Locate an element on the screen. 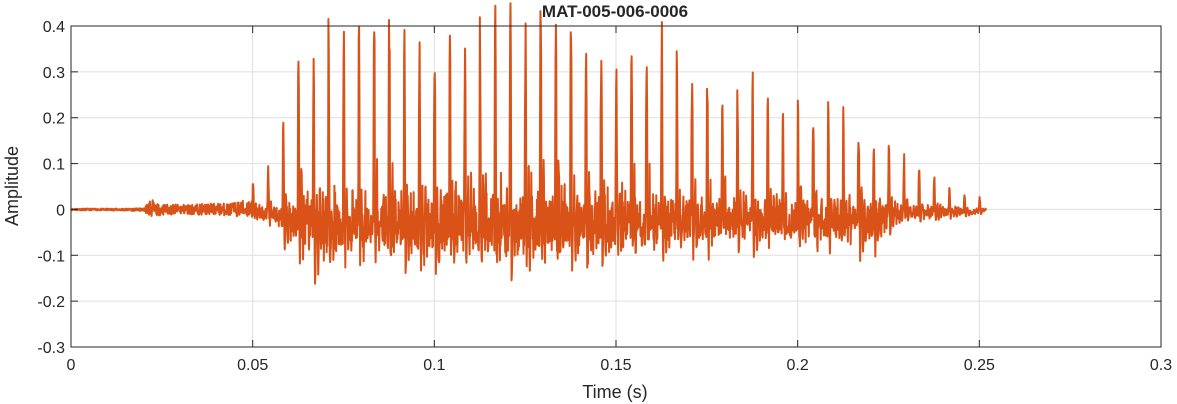 This screenshot has height=404, width=1177. y-tick-label: 0.2 is located at coordinates (54, 119).